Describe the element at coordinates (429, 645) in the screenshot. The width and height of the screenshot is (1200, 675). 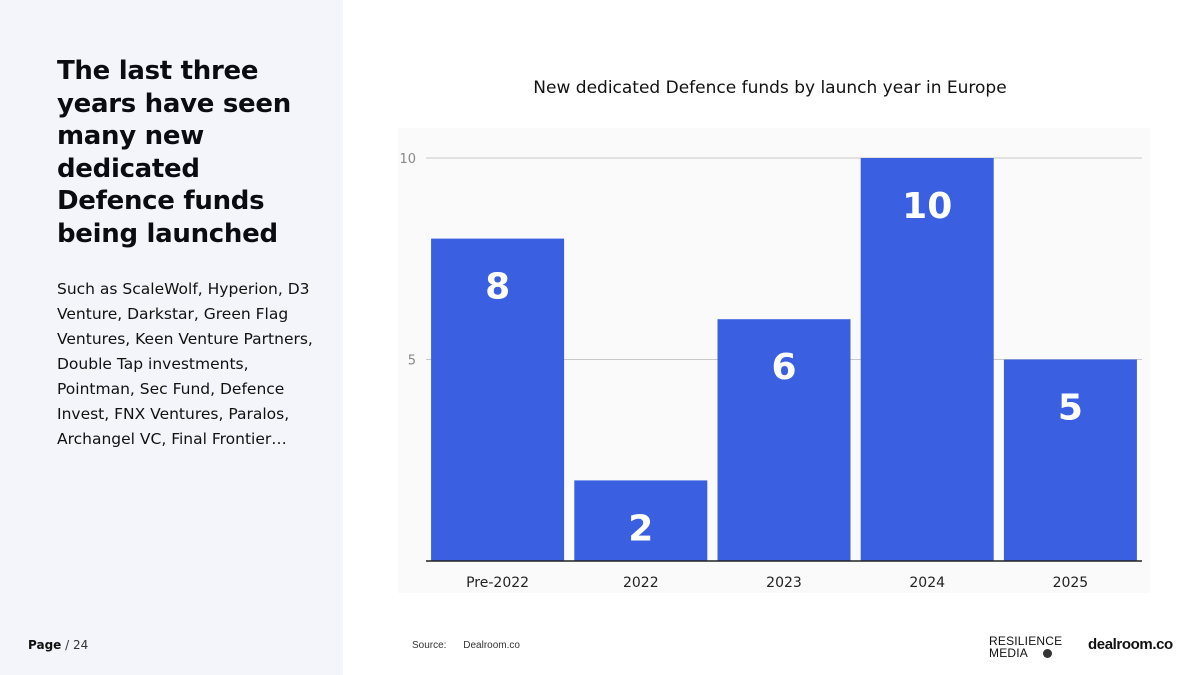
I see `source-label: Source:` at that location.